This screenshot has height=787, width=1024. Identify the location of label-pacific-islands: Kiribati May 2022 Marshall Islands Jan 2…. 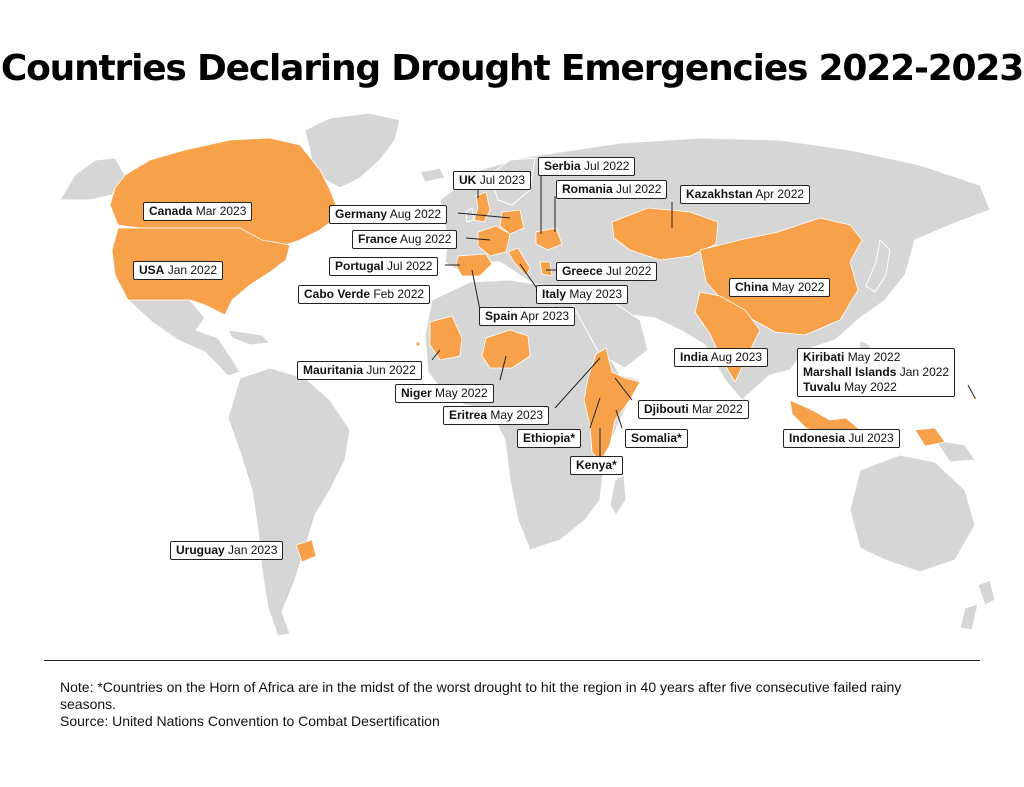
(876, 372).